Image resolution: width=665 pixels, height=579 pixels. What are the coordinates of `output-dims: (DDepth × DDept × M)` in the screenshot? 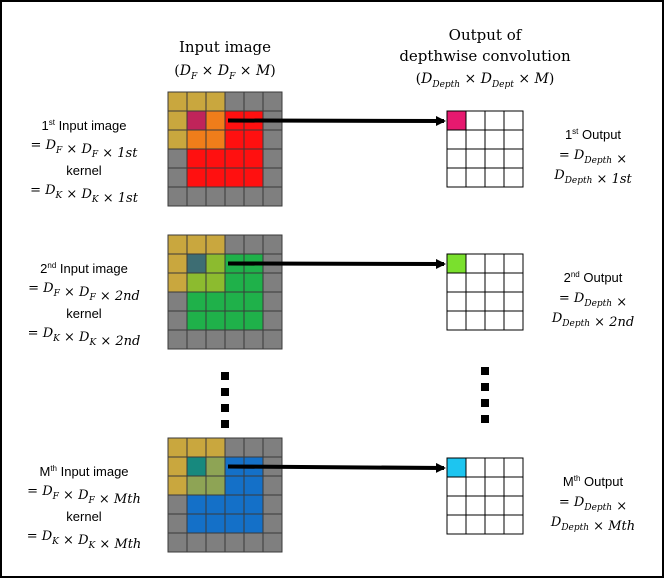 It's located at (485, 80).